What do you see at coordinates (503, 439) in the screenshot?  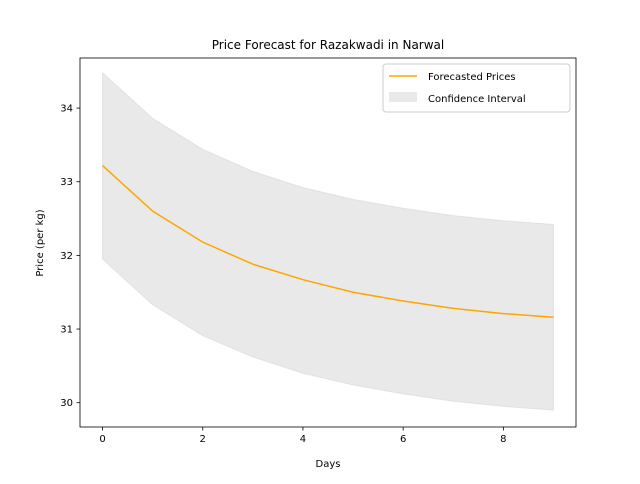 I see `x-tick-label: 8` at bounding box center [503, 439].